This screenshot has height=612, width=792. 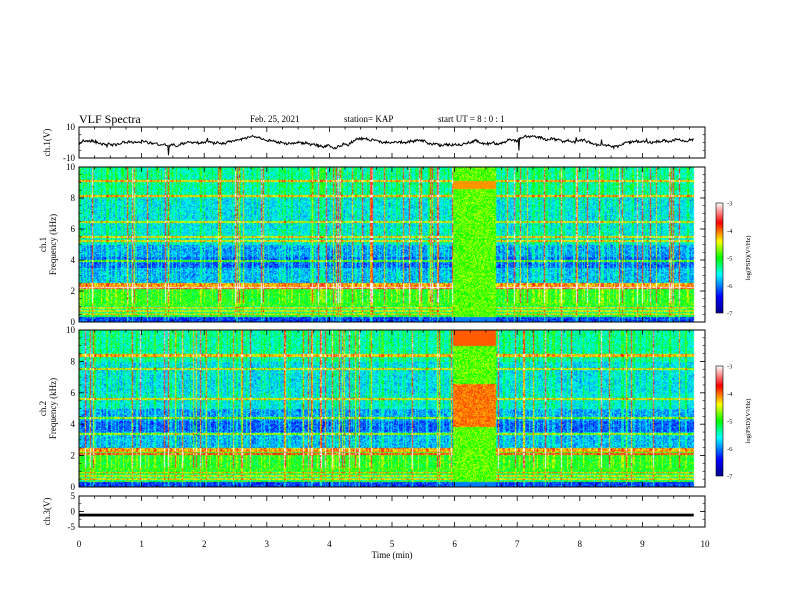 What do you see at coordinates (386, 515) in the screenshot?
I see `ch3-trace` at bounding box center [386, 515].